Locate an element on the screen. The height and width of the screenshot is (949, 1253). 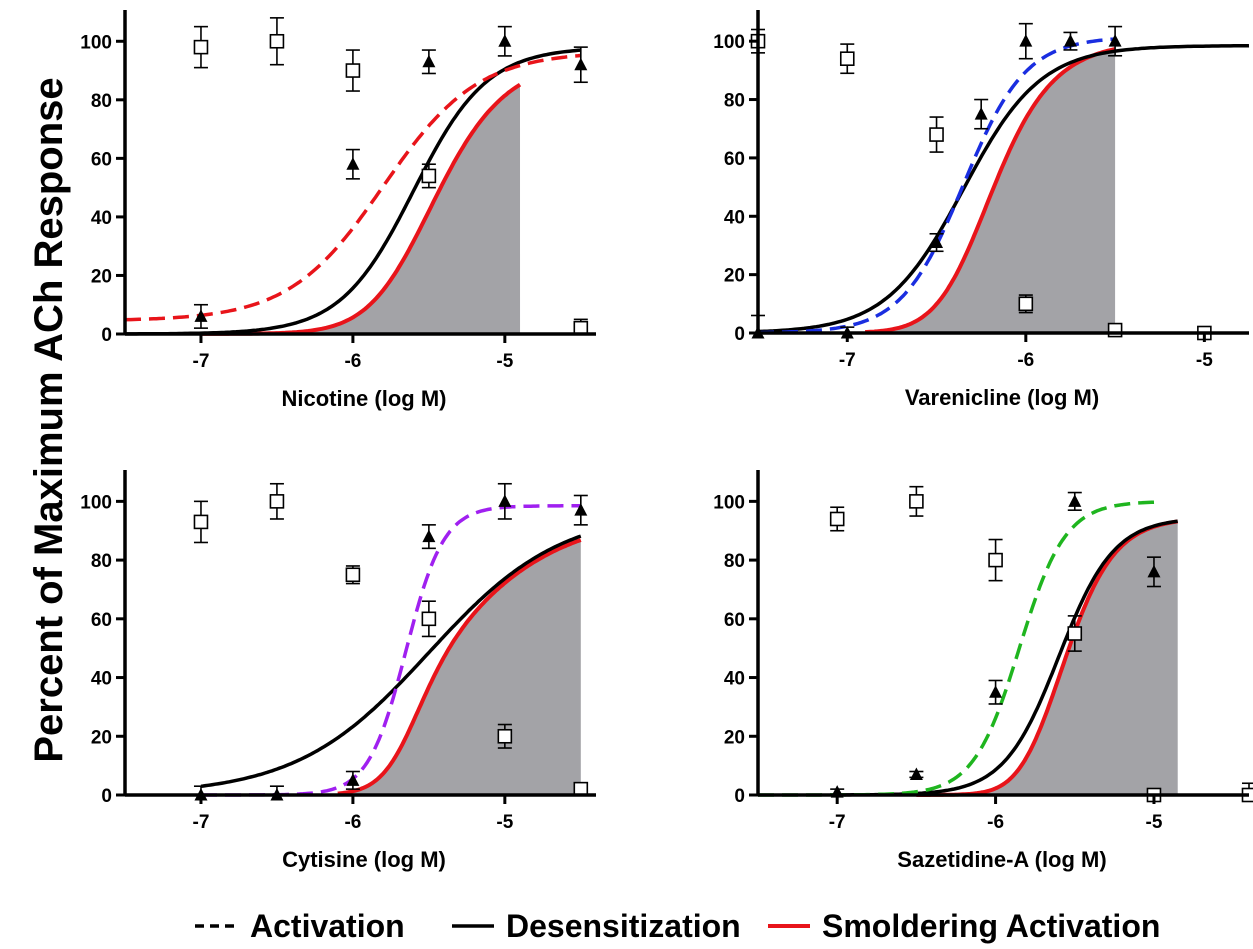
x-axis-title: Varenicline (log M) is located at coordinates (1002, 397).